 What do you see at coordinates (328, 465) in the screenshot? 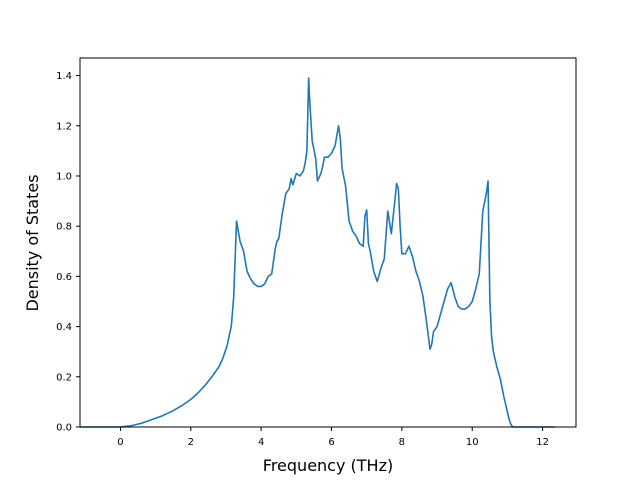
I see `x-axis-label: Frequency (THz)` at bounding box center [328, 465].